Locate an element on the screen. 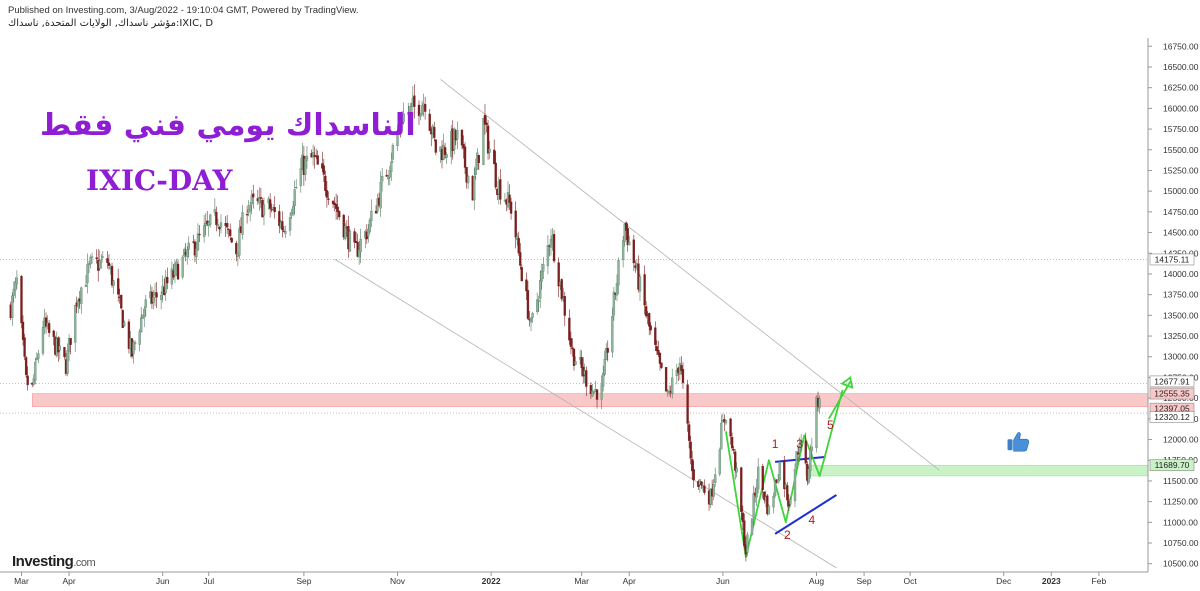 This screenshot has width=1200, height=591. y-tick-label: 13500.00 is located at coordinates (1181, 315).